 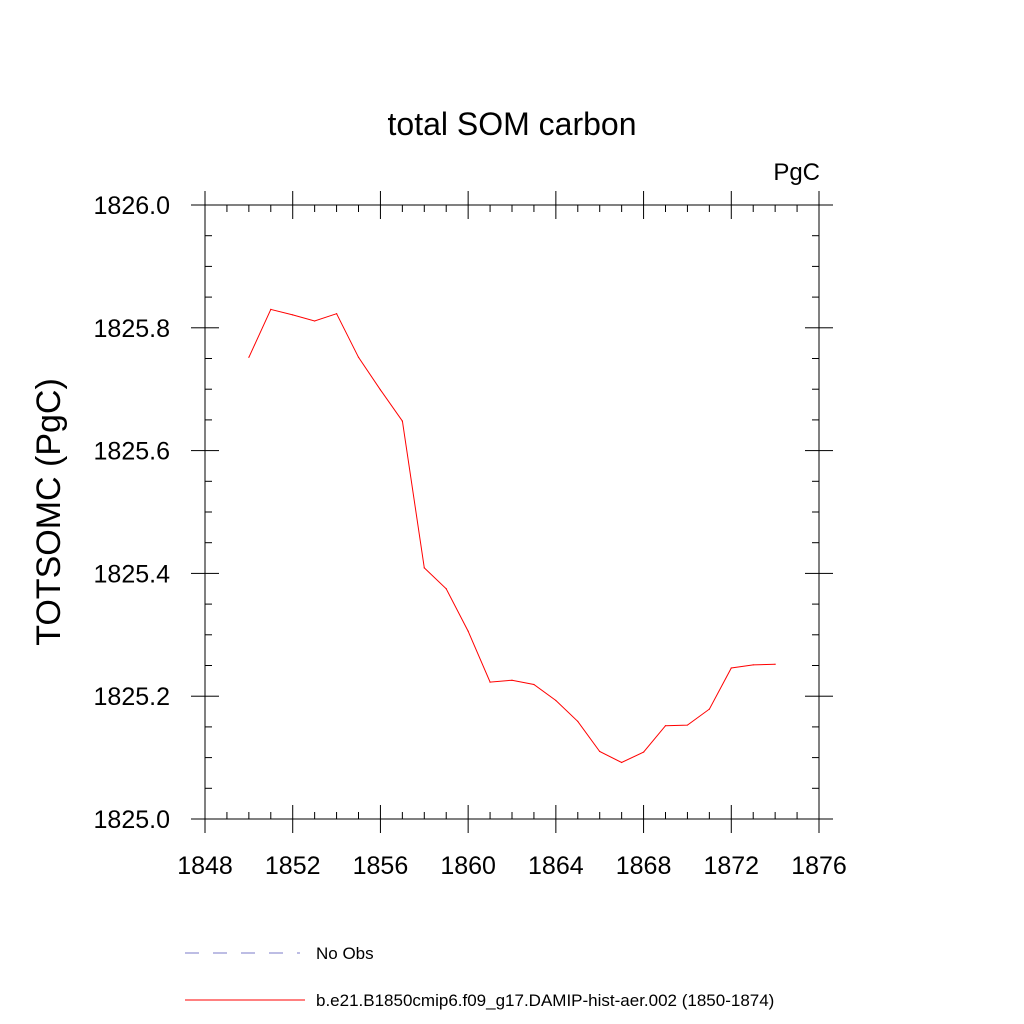 I want to click on y-tick-label: 1825.2, so click(x=132, y=697).